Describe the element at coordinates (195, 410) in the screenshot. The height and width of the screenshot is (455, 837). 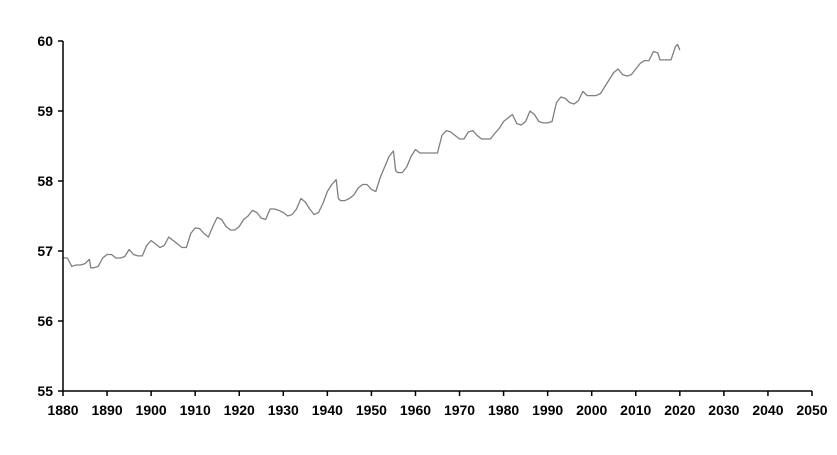
I see `x-tick-label: 1910` at that location.